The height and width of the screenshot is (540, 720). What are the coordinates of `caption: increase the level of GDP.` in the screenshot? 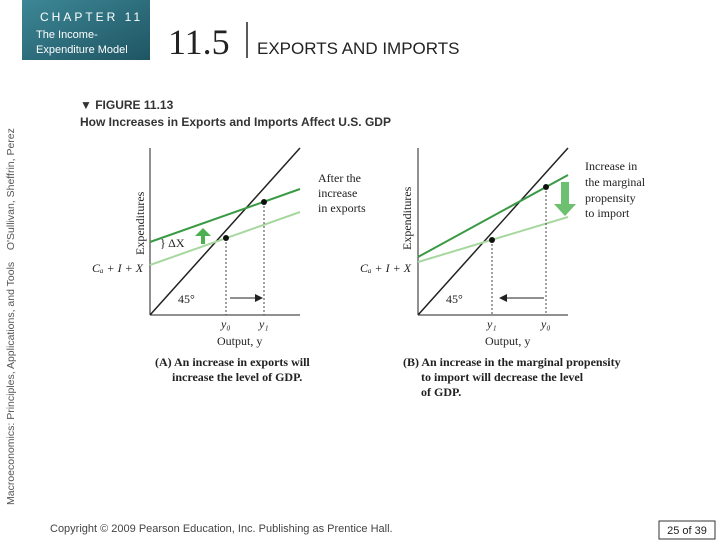 It's located at (237, 377).